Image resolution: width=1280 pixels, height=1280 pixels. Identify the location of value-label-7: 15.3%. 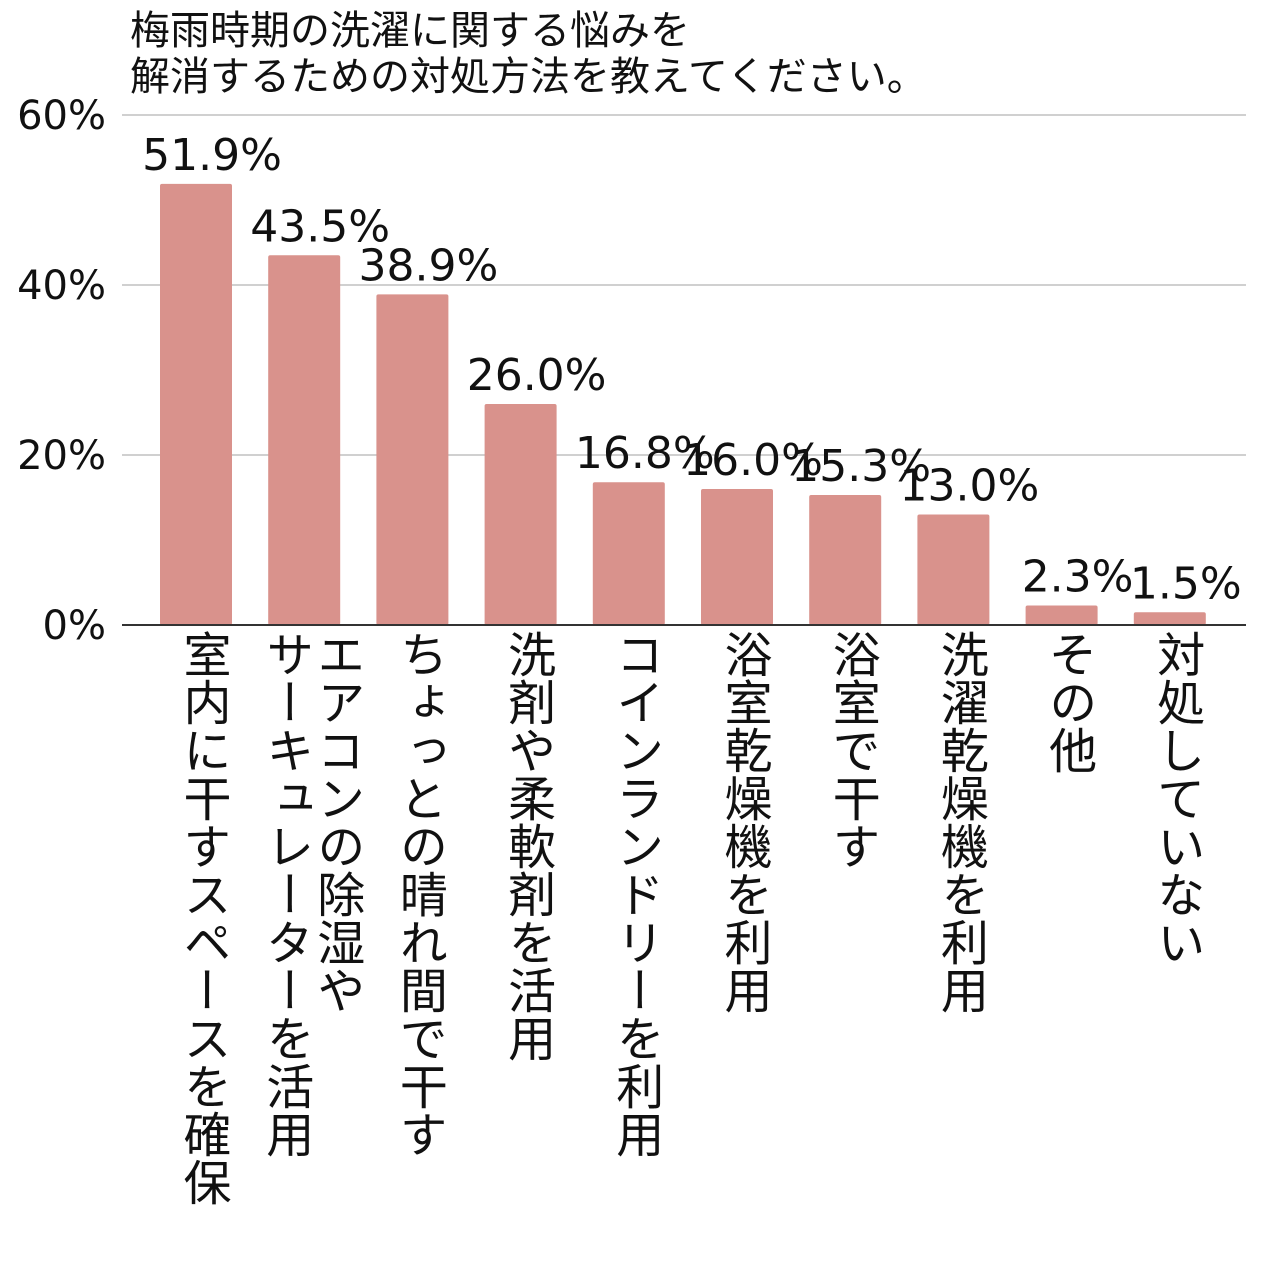
(861, 466).